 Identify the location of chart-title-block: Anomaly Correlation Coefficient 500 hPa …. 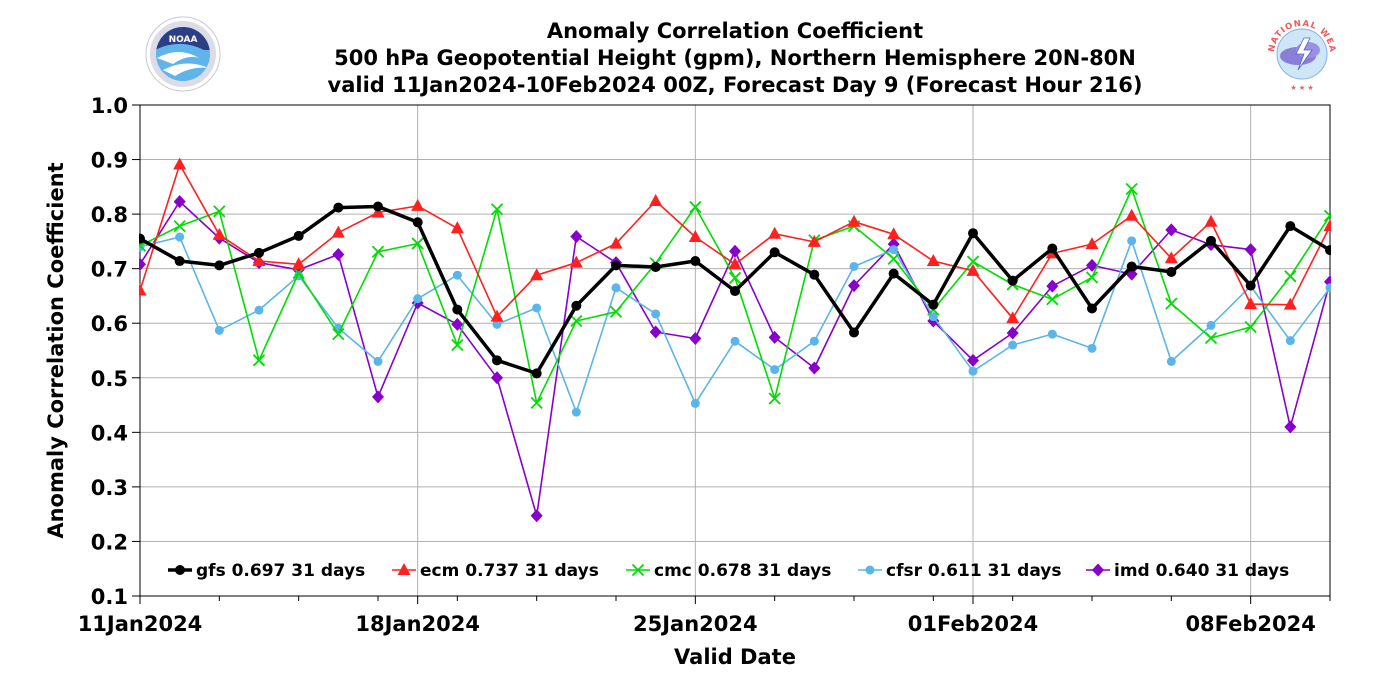
(700, 58).